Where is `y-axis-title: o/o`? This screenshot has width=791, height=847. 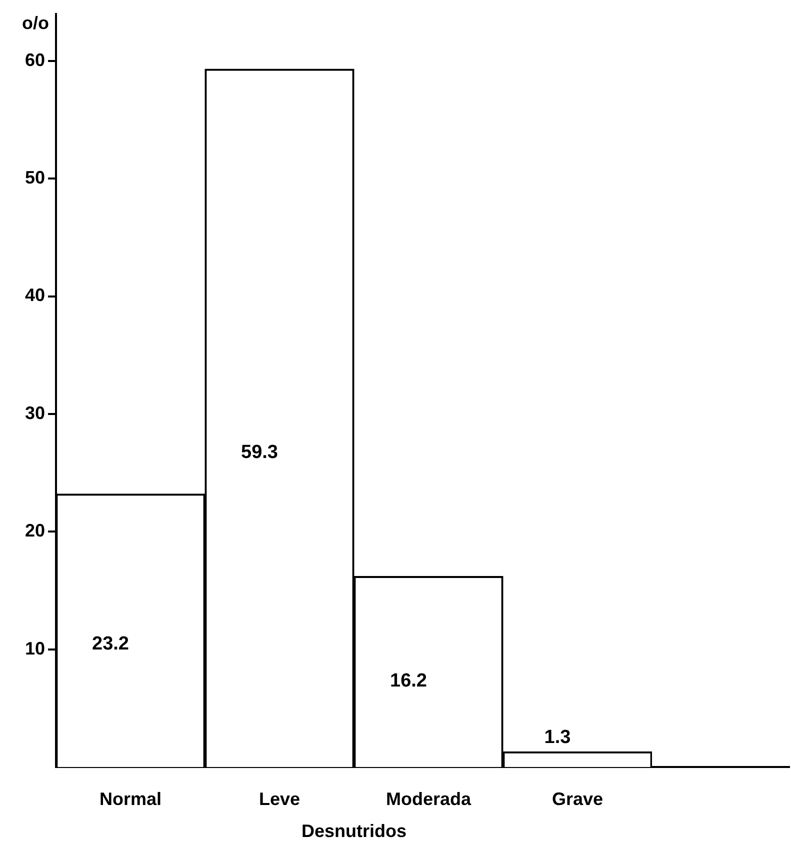
y-axis-title: o/o is located at coordinates (35, 22).